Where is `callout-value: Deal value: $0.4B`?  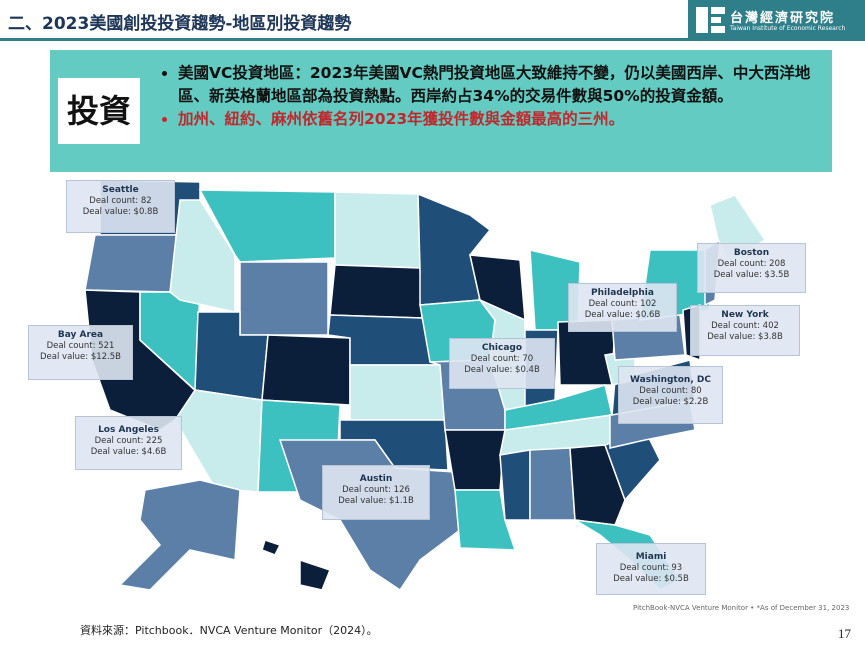
callout-value: Deal value: $0.4B is located at coordinates (502, 370).